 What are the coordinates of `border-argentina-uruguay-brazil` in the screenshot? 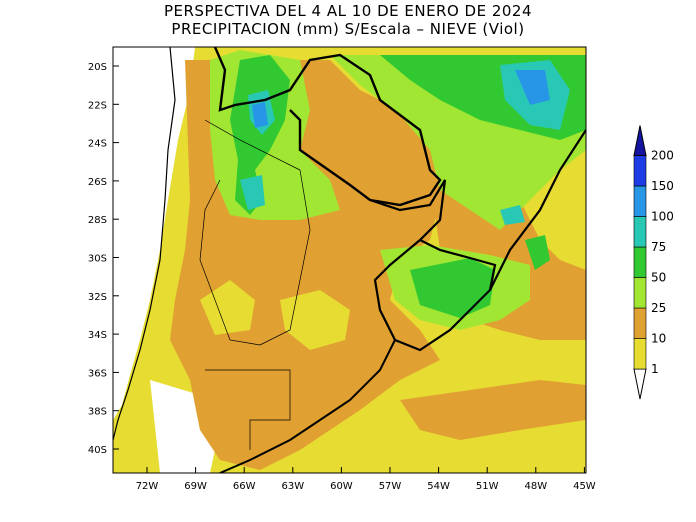 It's located at (433, 265).